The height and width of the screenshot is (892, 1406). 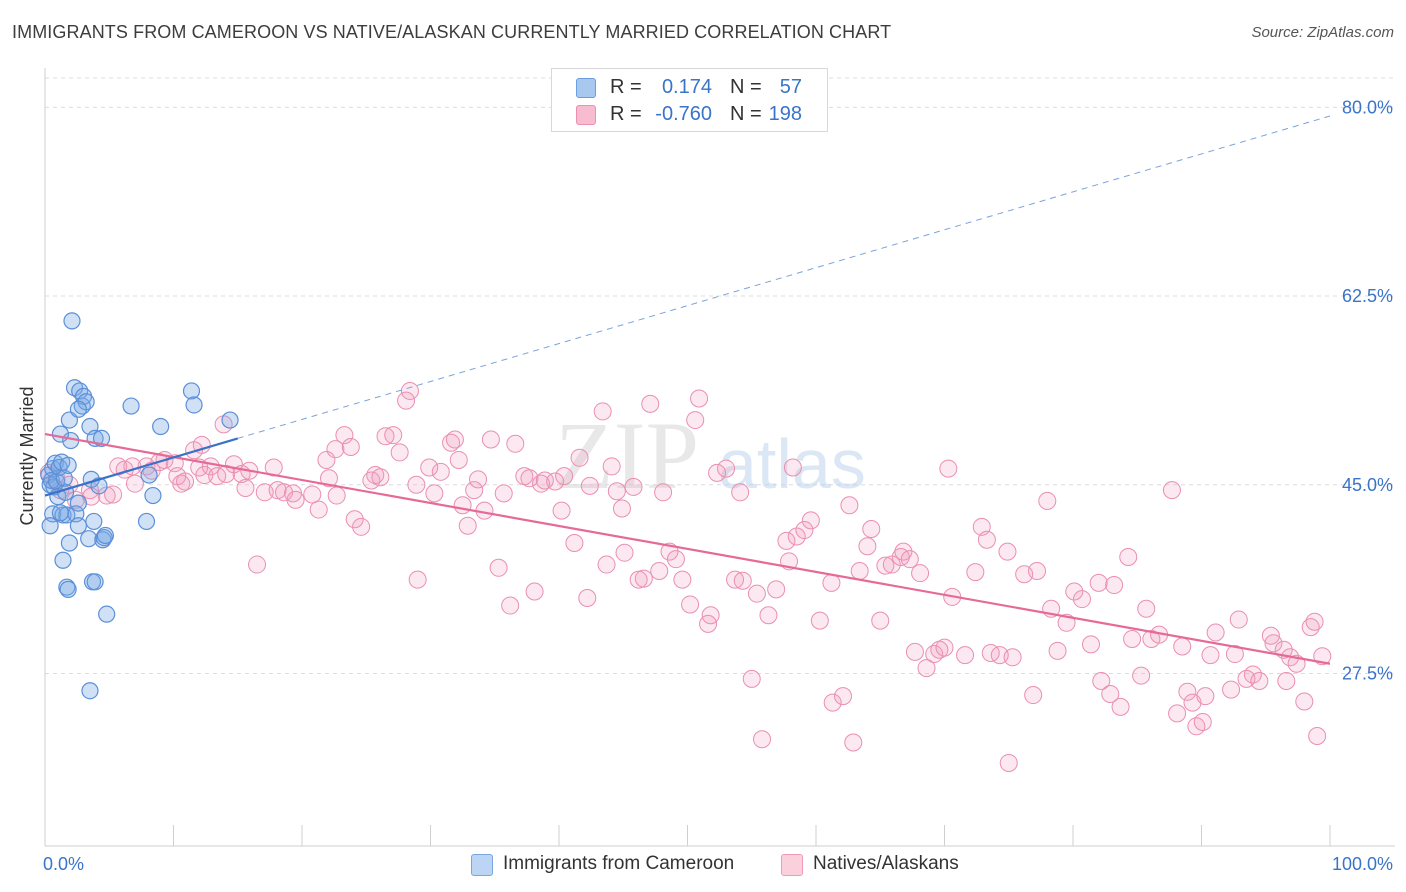 I want to click on legend-row-natives: R = -0.760 N = 198, so click(x=689, y=114).